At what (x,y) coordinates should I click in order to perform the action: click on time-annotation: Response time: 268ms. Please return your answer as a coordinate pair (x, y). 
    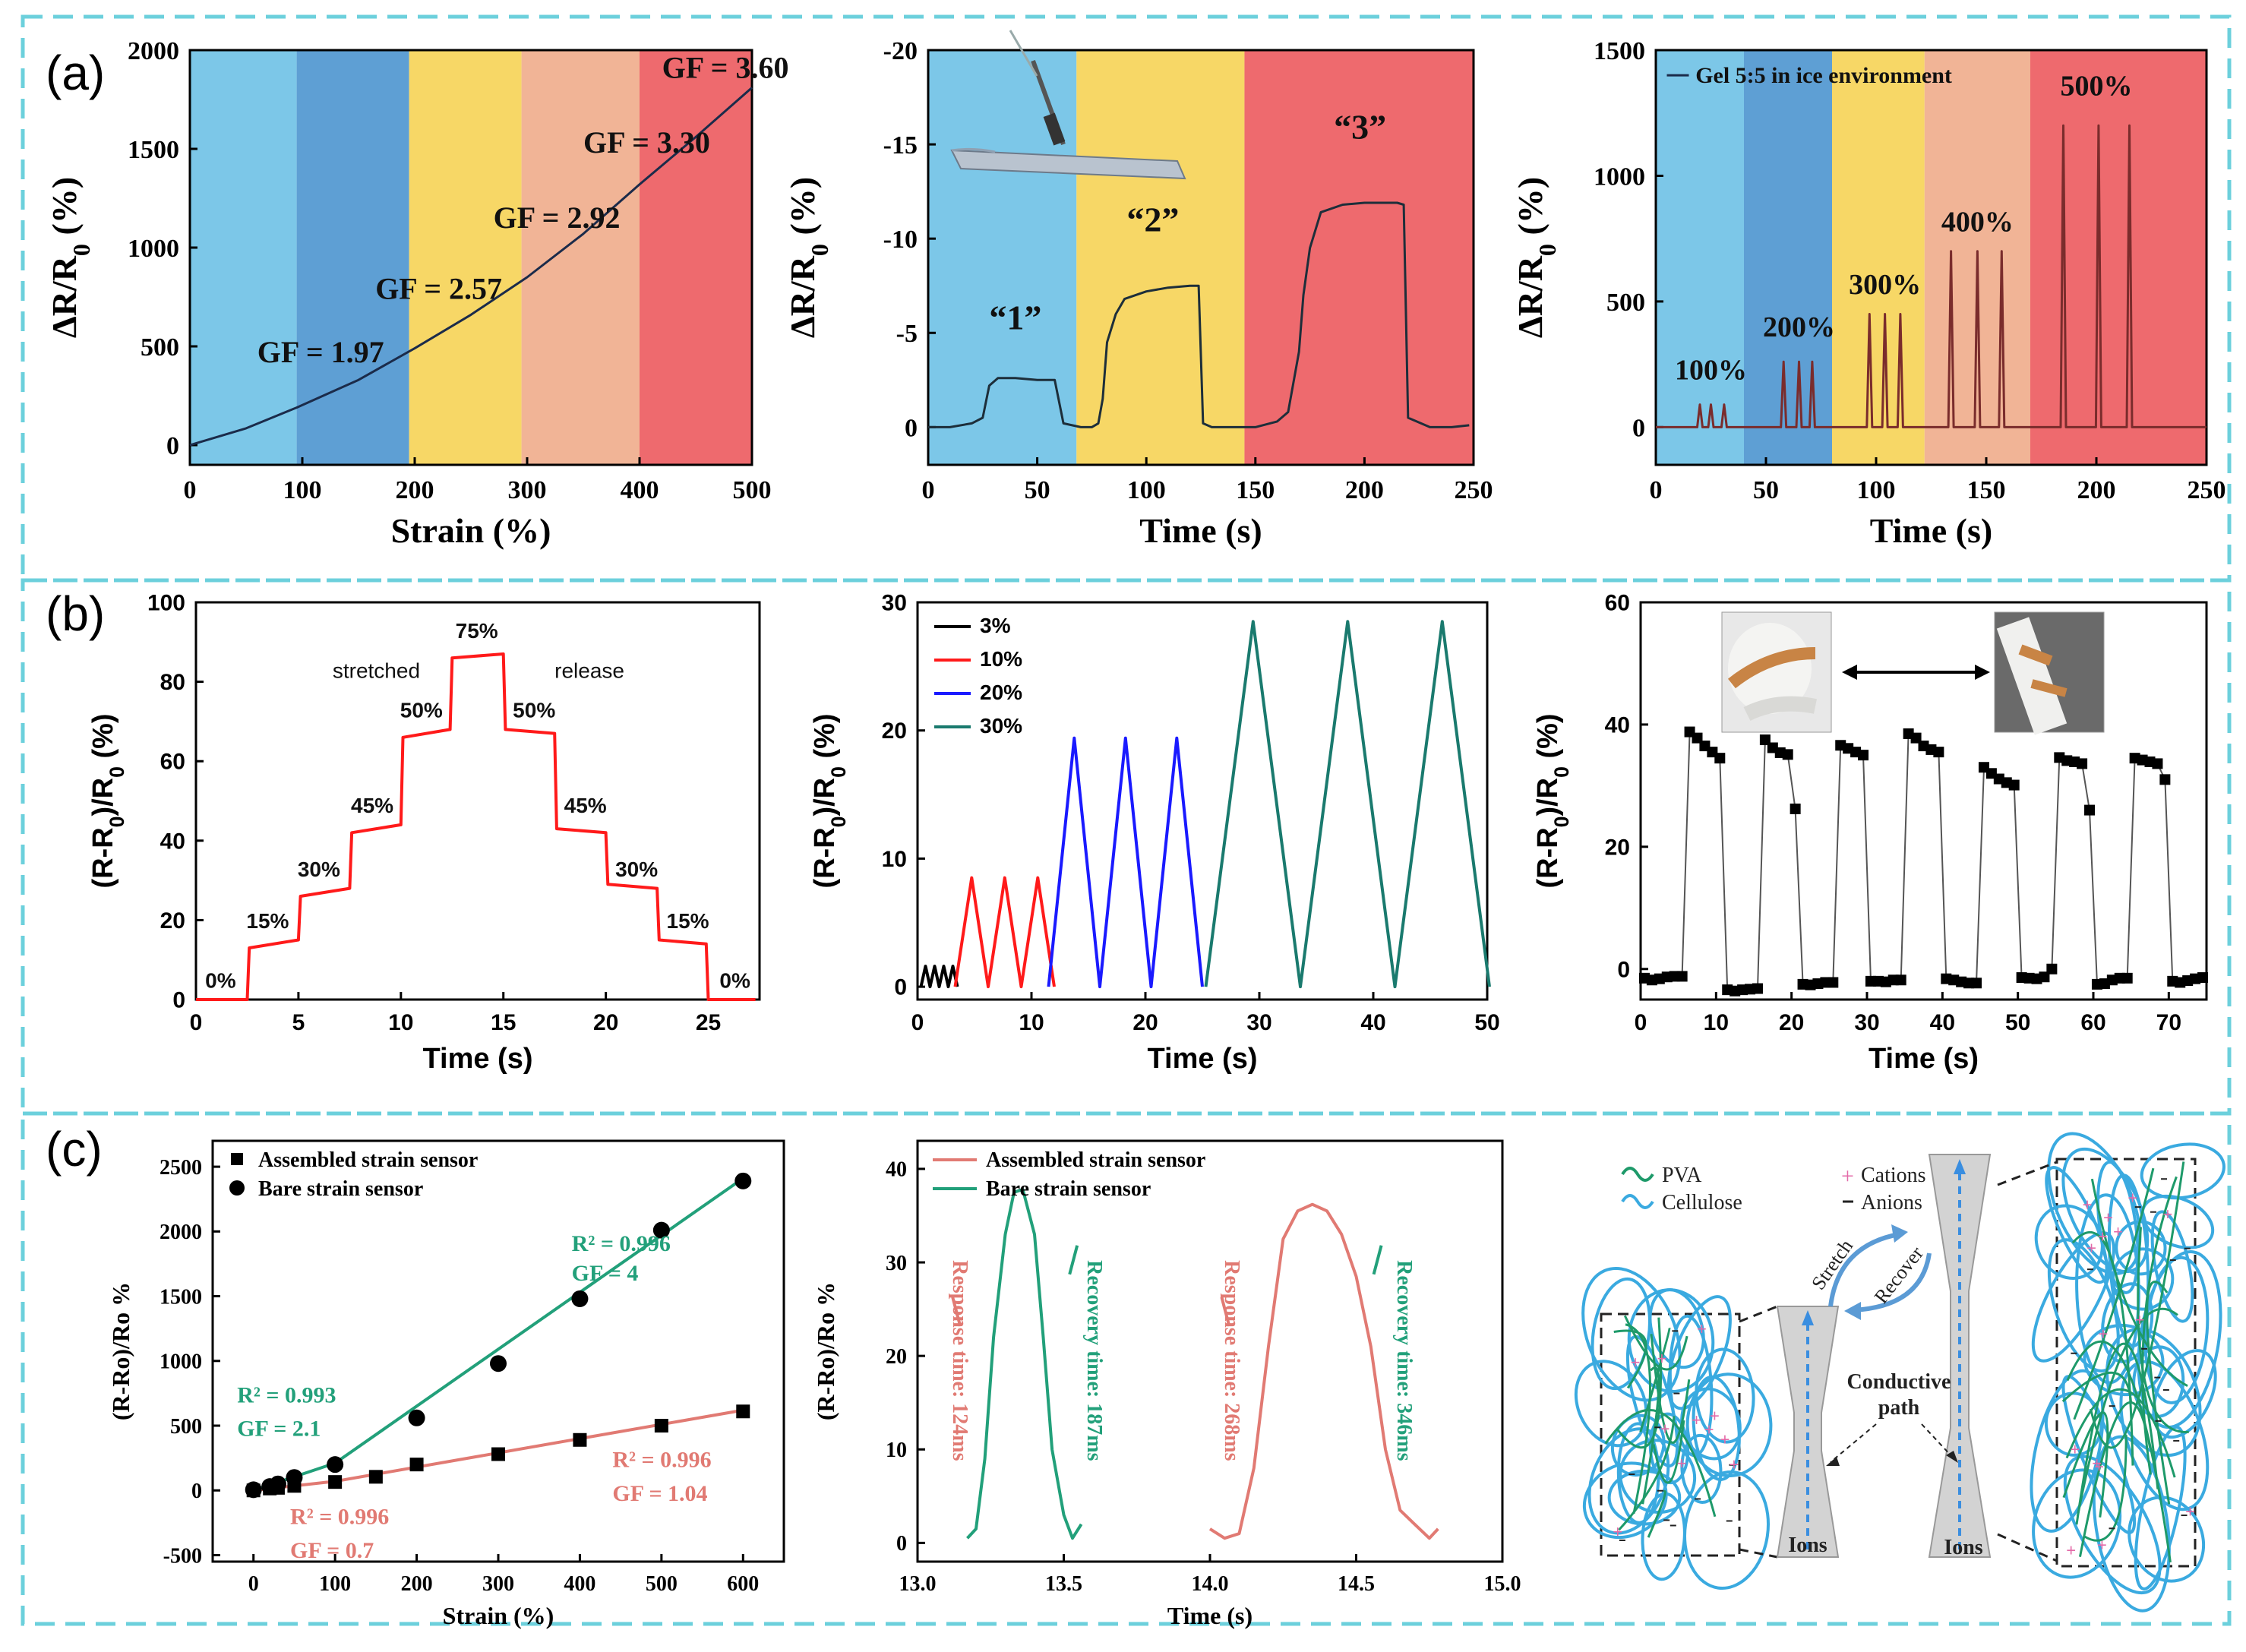
    Looking at the image, I should click on (1231, 1360).